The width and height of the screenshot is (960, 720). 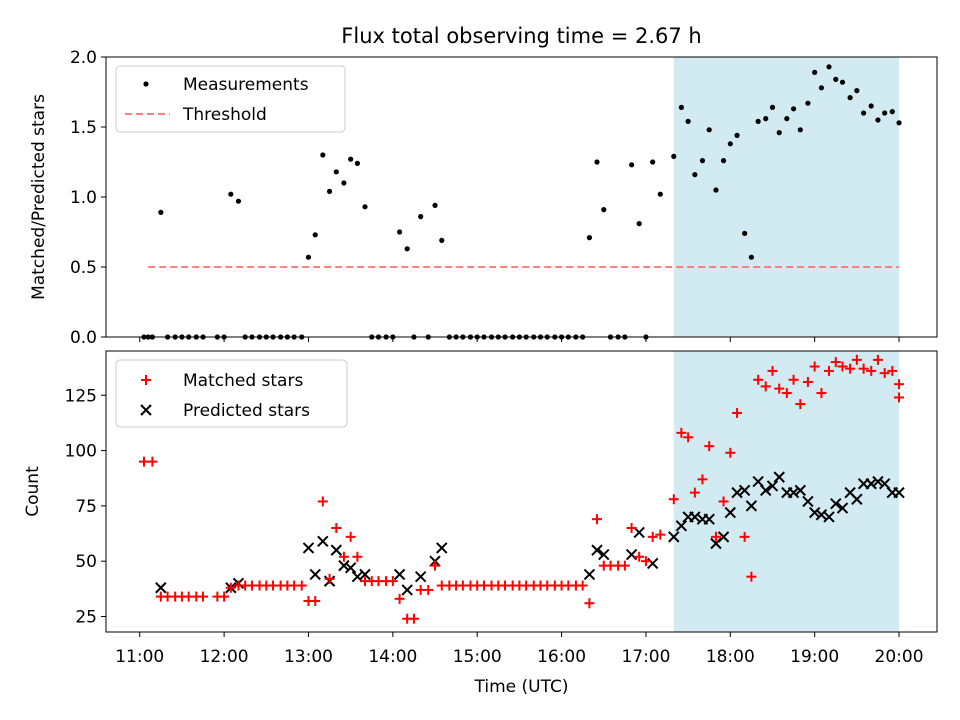 I want to click on legend-label-threshold: Threshold, so click(x=224, y=115).